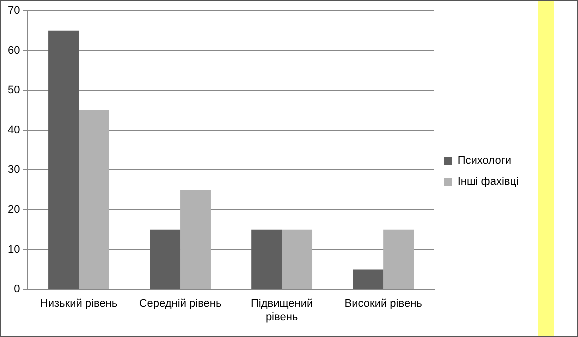  Describe the element at coordinates (14, 50) in the screenshot. I see `y-tick-label: 60` at that location.